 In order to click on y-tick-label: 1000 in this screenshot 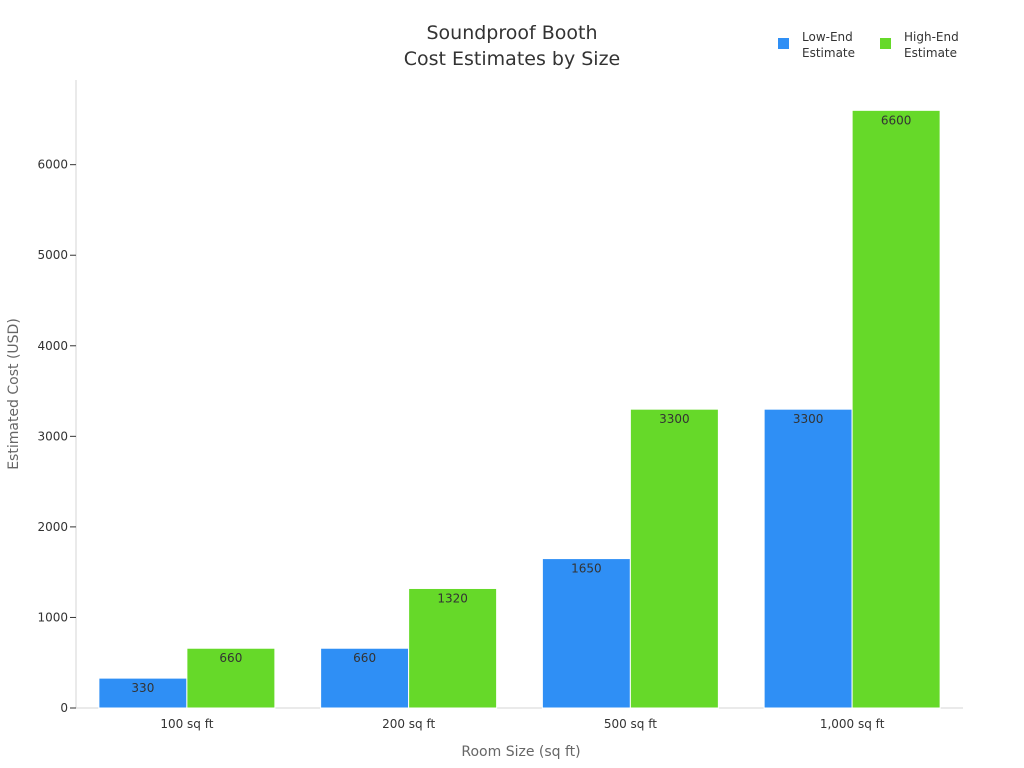, I will do `click(52, 617)`.